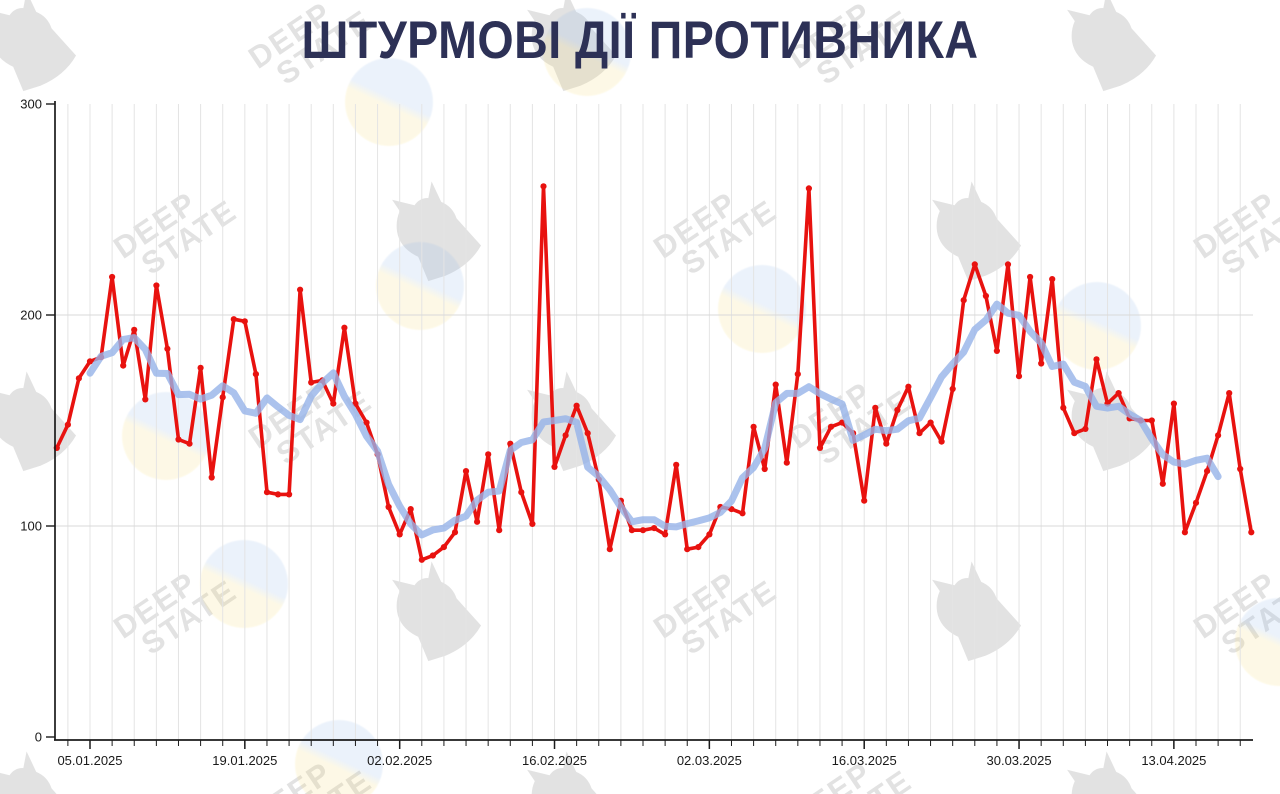 This screenshot has width=1280, height=794. I want to click on page-title: ШТУРМОВІ ДІЇ ПРОТИВНИКА, so click(640, 40).